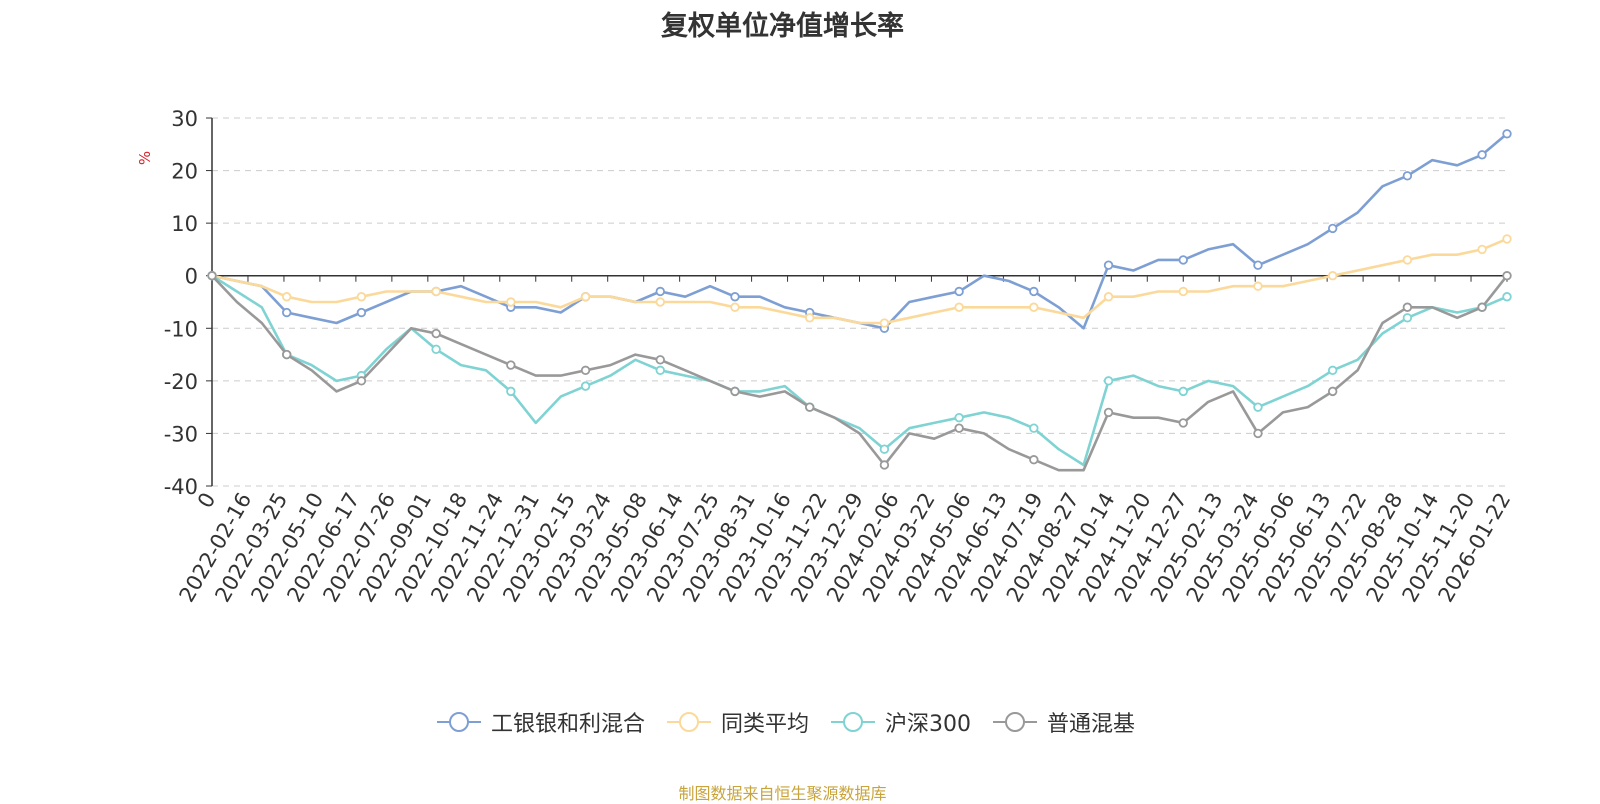 This screenshot has width=1600, height=804. I want to click on y-tick-label: -20, so click(181, 382).